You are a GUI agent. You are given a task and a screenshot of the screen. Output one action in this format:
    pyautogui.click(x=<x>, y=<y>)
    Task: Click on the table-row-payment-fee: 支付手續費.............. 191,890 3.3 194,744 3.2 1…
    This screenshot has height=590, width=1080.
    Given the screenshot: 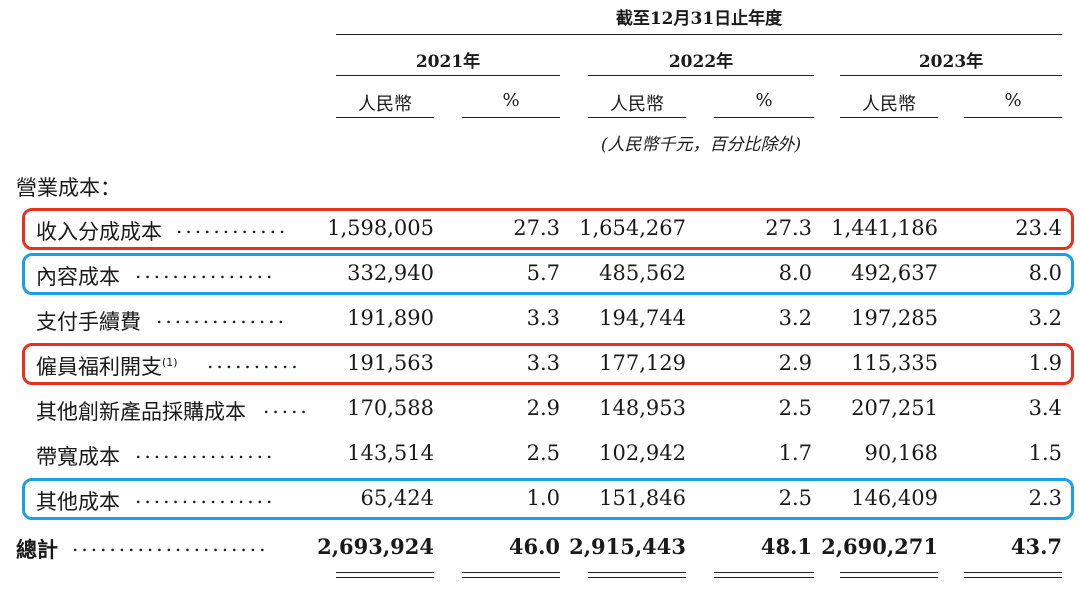 What is the action you would take?
    pyautogui.click(x=540, y=320)
    